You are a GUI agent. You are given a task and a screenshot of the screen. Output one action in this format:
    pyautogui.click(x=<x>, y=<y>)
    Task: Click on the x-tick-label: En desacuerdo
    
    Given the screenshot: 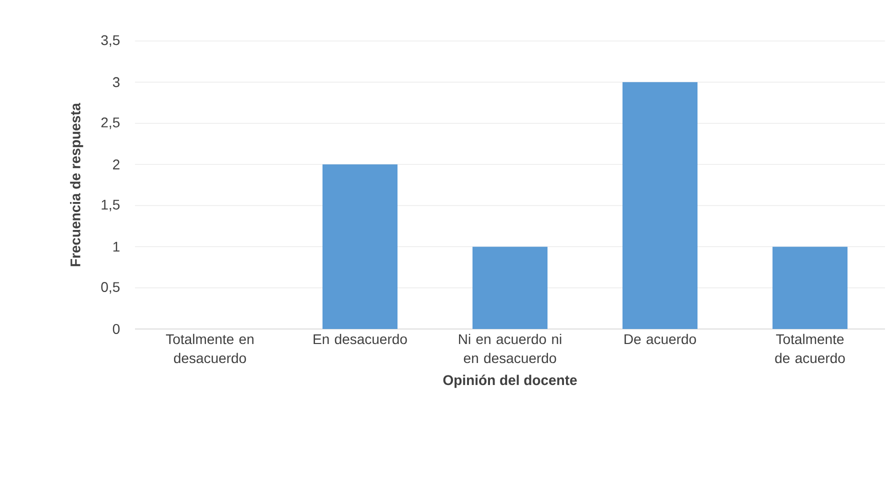 What is the action you would take?
    pyautogui.click(x=360, y=339)
    